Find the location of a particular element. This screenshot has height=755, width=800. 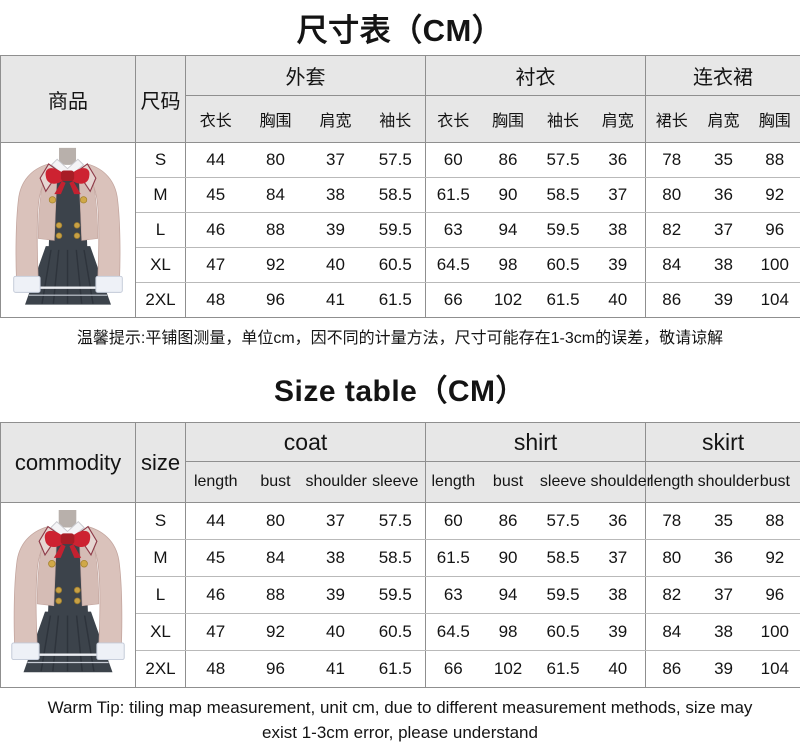

en-size-row-l: L 46 88 39 59.5 63 94 59.5 38 82 37 96 is located at coordinates (400, 595).